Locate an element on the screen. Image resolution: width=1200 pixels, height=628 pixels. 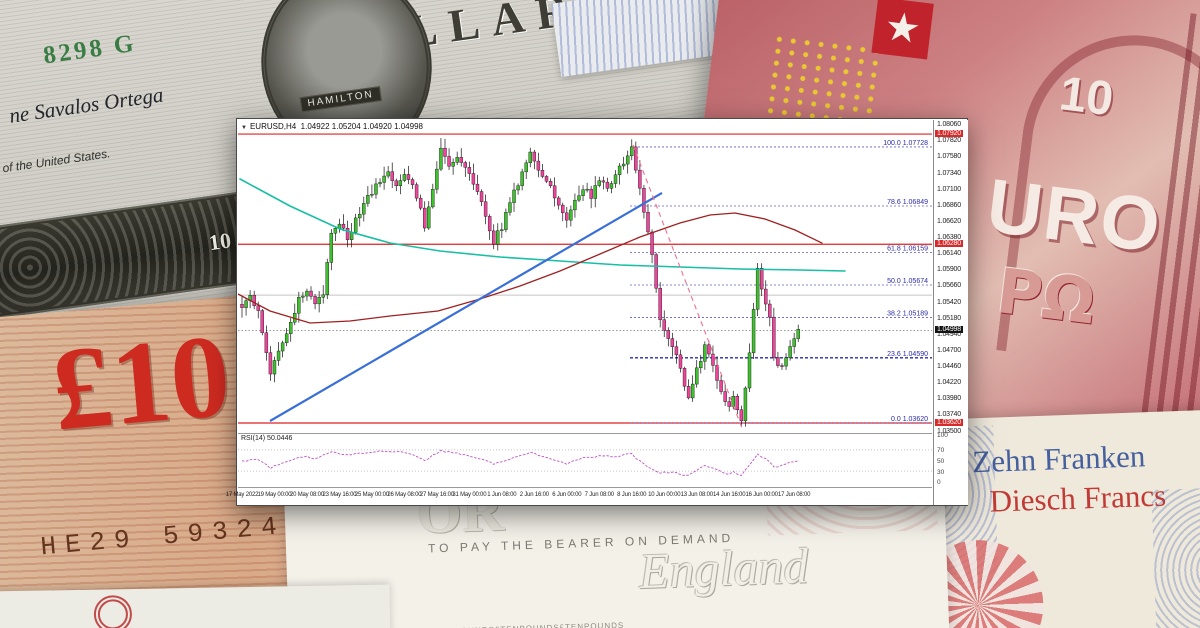
time-axis-label: 20 May 08:00 is located at coordinates (306, 495).